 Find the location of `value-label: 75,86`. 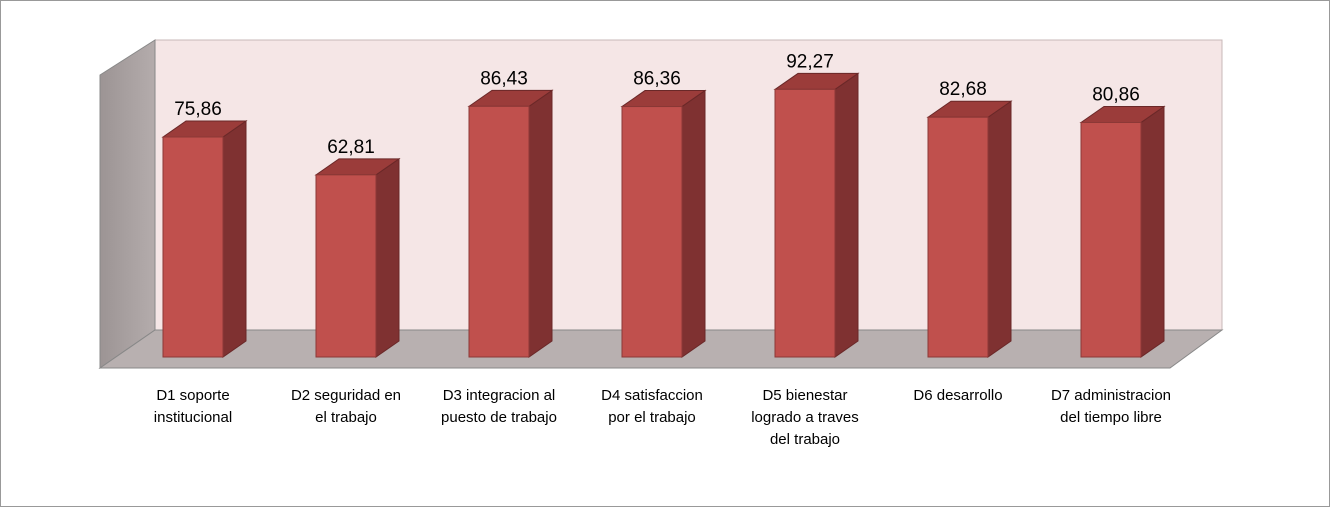

value-label: 75,86 is located at coordinates (198, 109).